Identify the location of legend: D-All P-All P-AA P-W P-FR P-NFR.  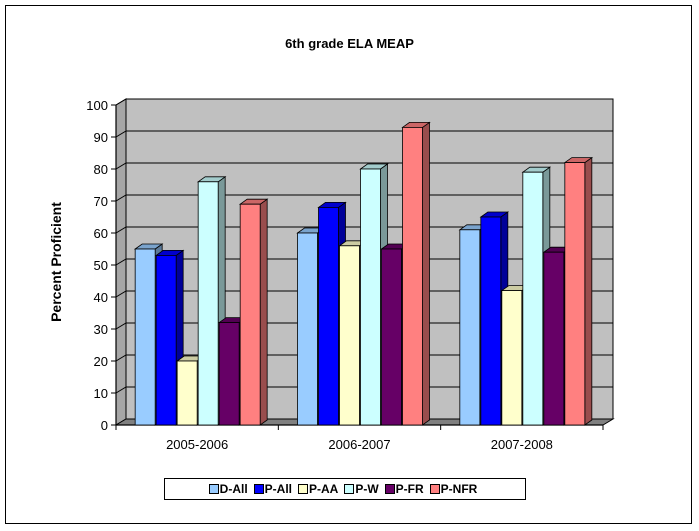
(345, 489).